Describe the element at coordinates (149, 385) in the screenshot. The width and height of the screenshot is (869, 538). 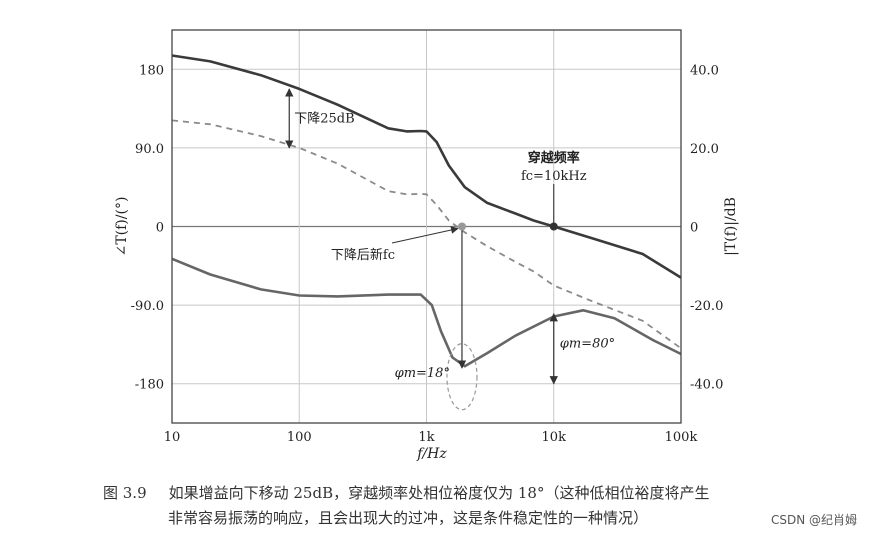
I see `left-tick-label: -180` at that location.